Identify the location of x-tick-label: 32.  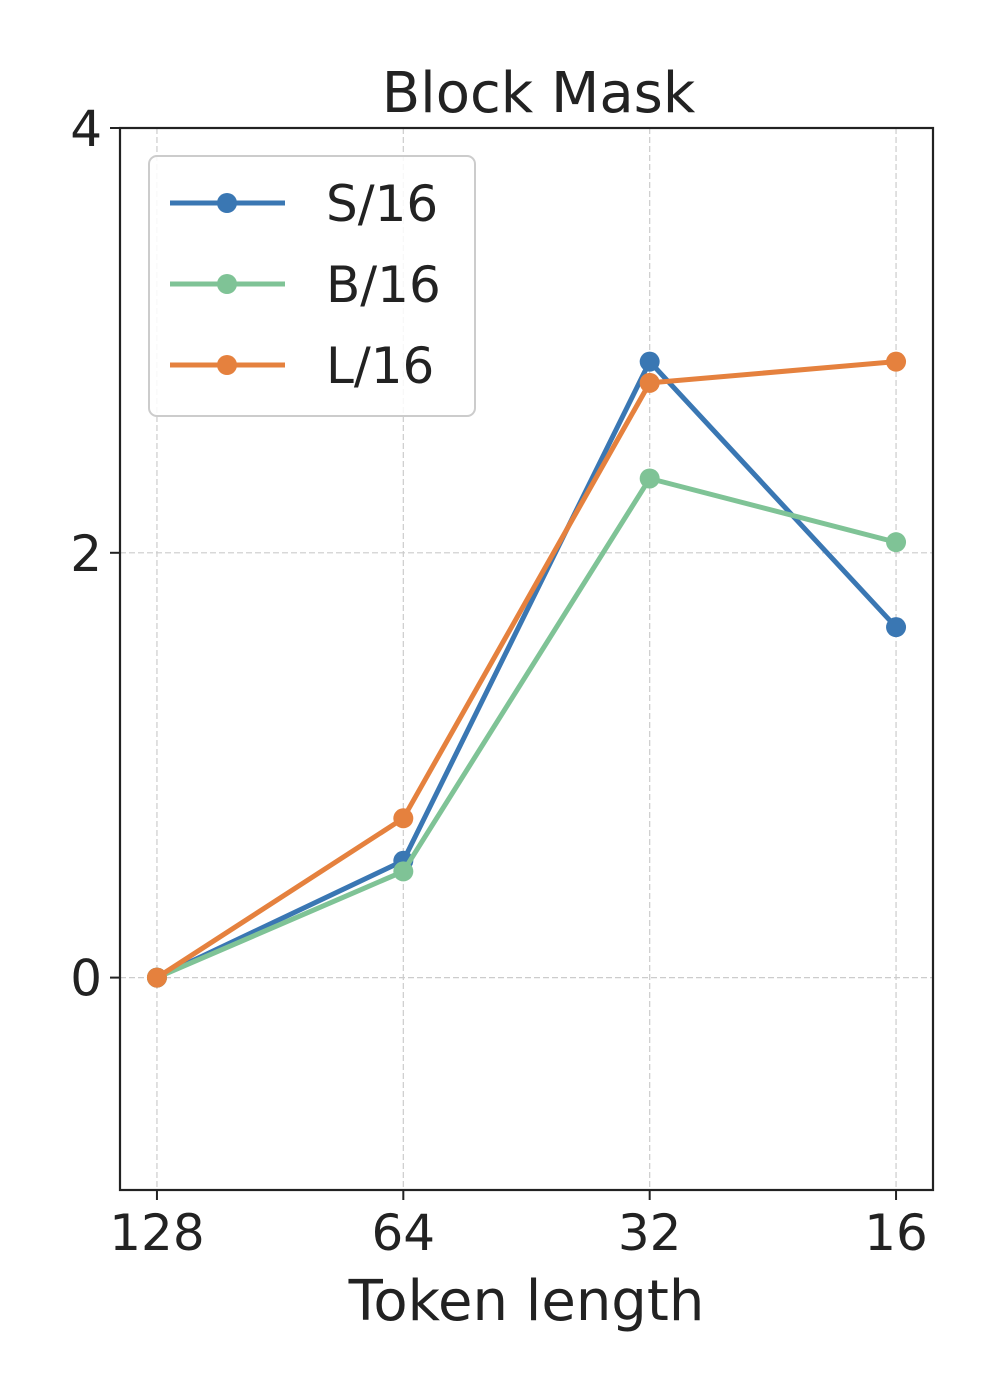
(650, 1233).